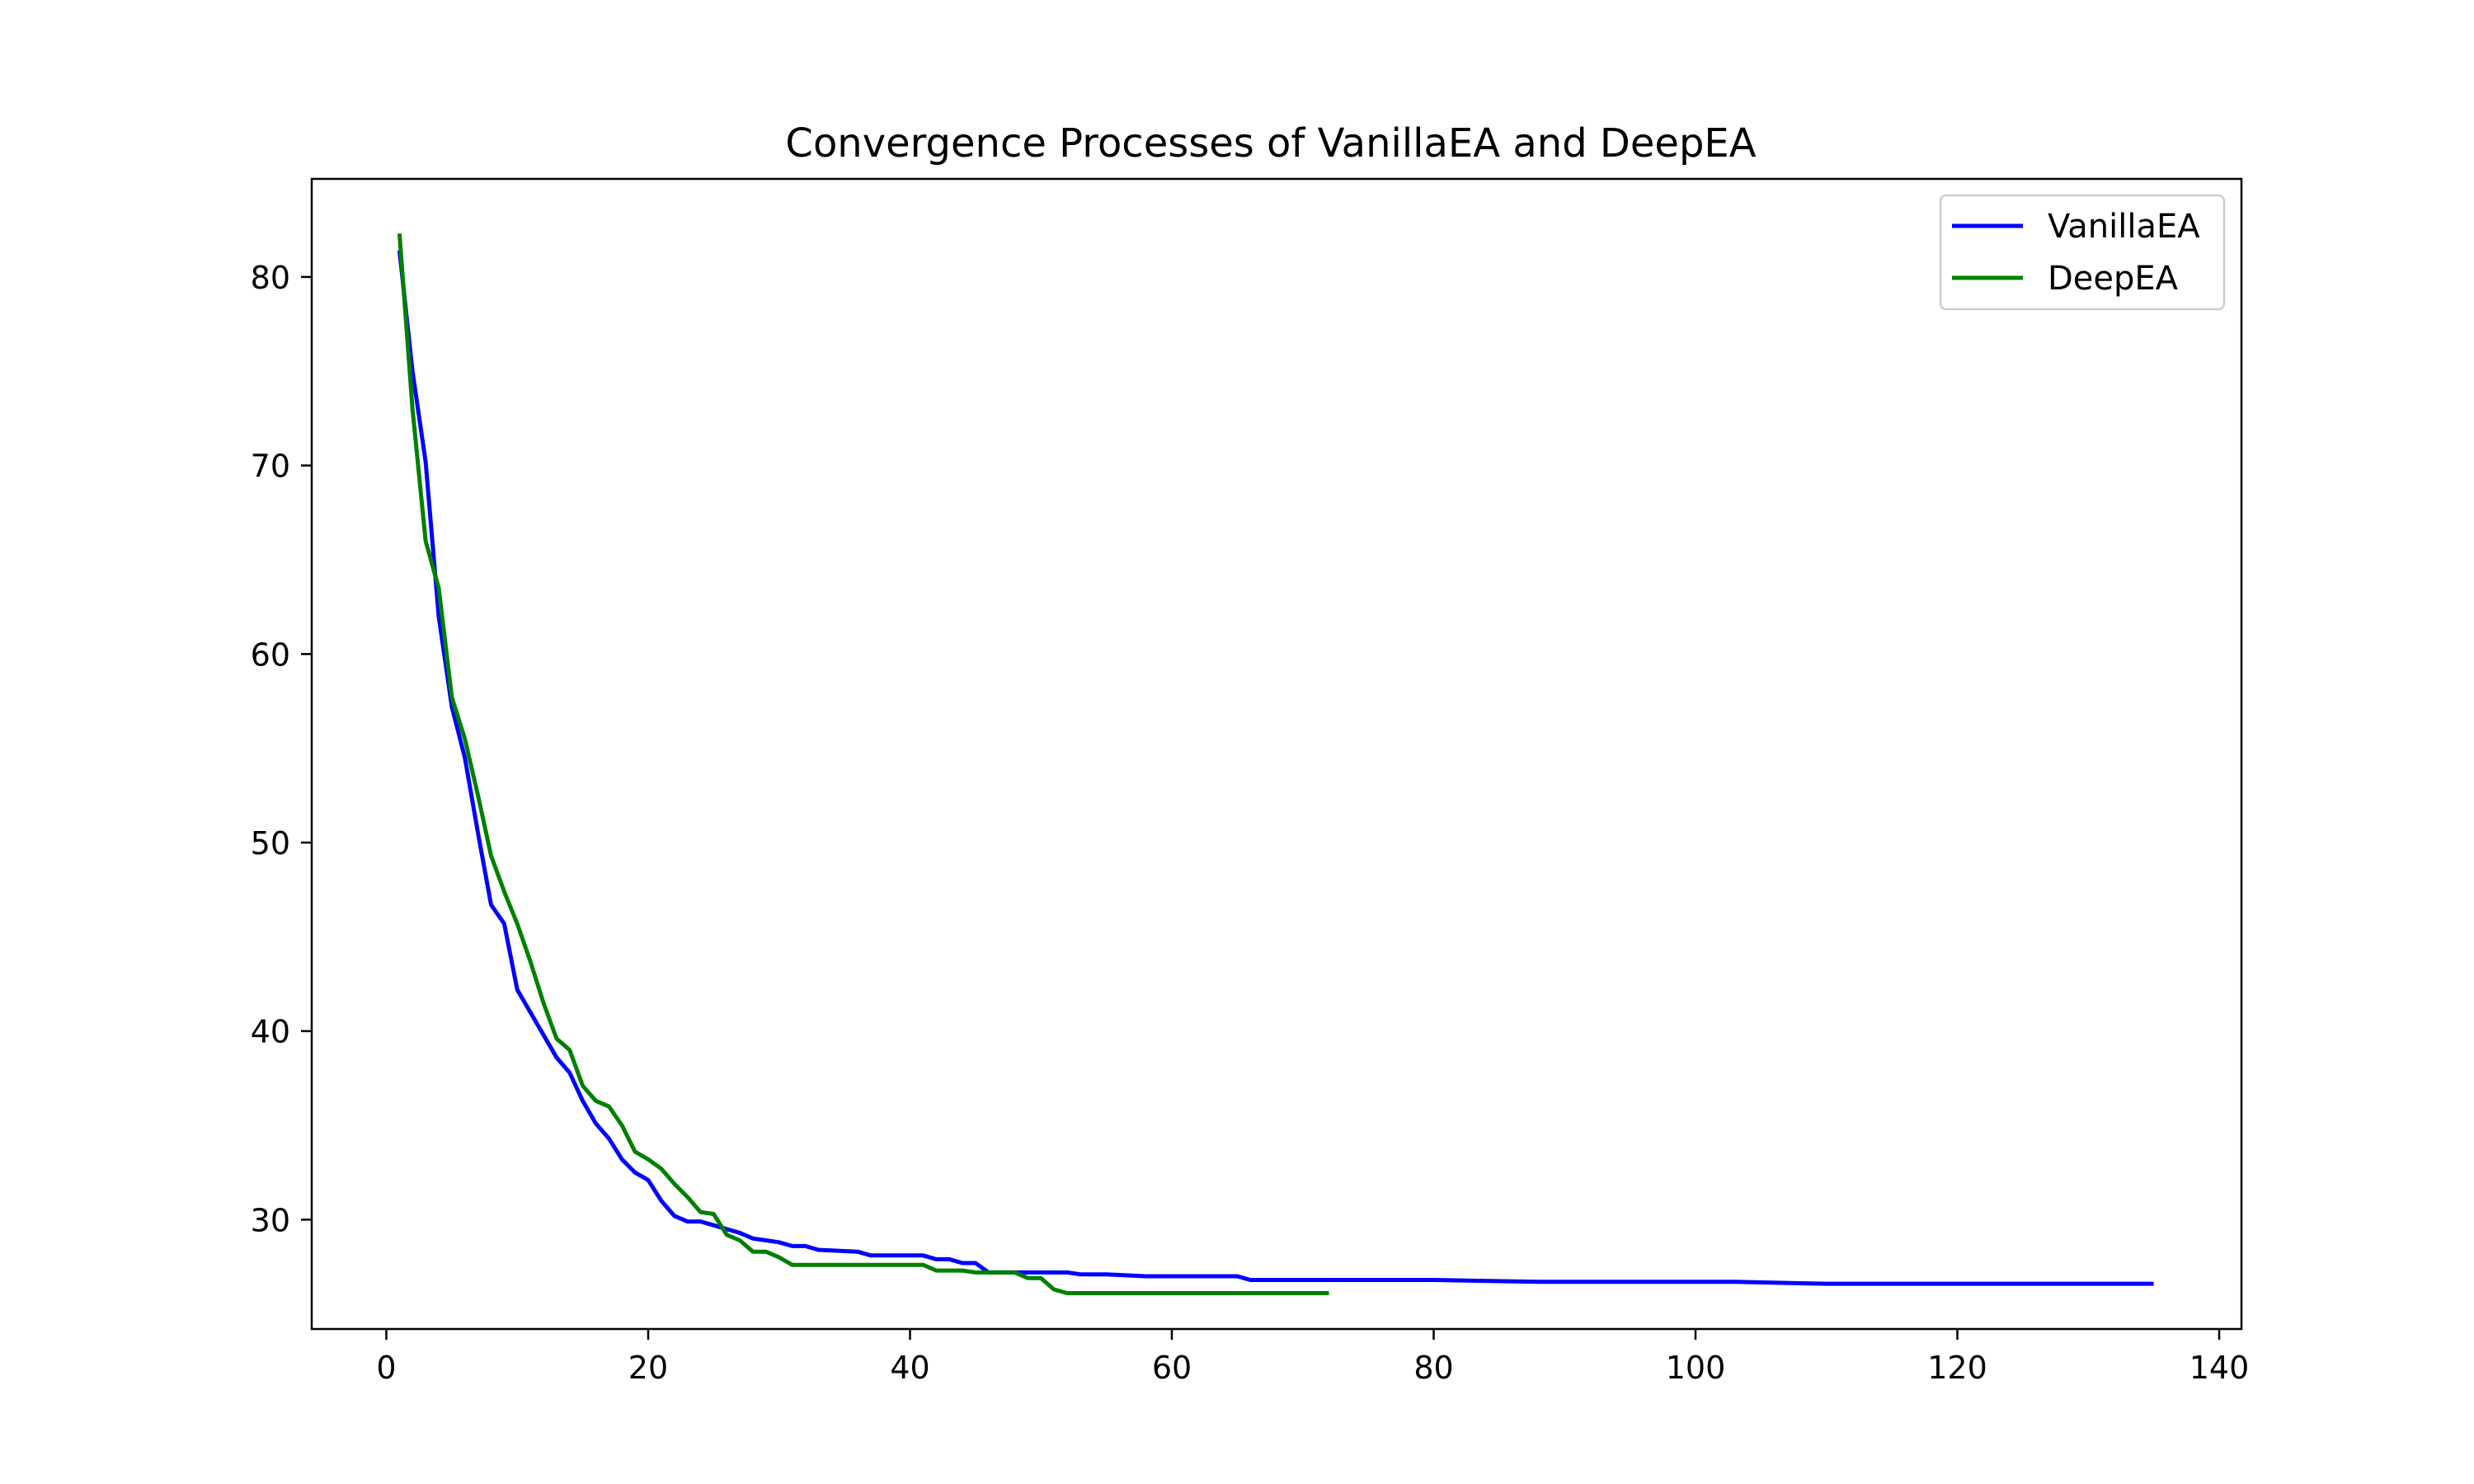 This screenshot has height=1484, width=2474. I want to click on y-tick-label: 40, so click(270, 1032).